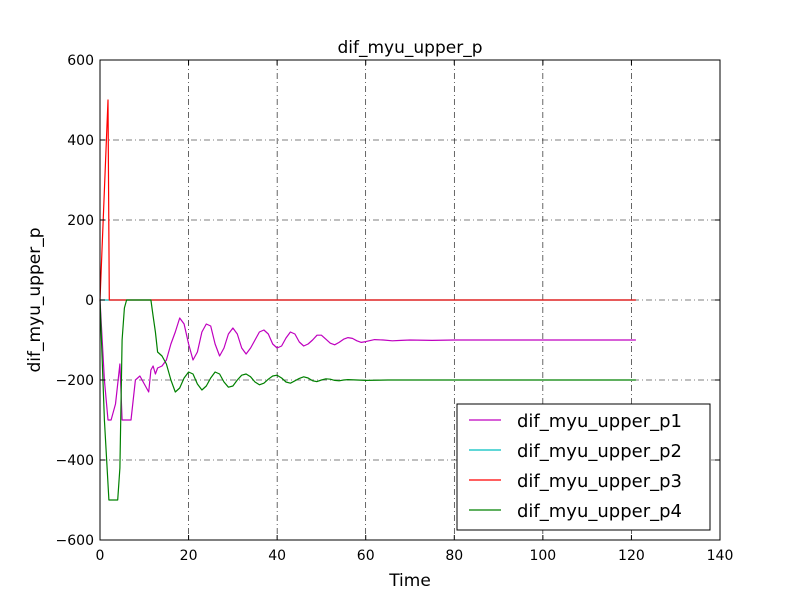 This screenshot has height=604, width=800. Describe the element at coordinates (599, 421) in the screenshot. I see `legend-label: dif_myu_upper_p1` at that location.